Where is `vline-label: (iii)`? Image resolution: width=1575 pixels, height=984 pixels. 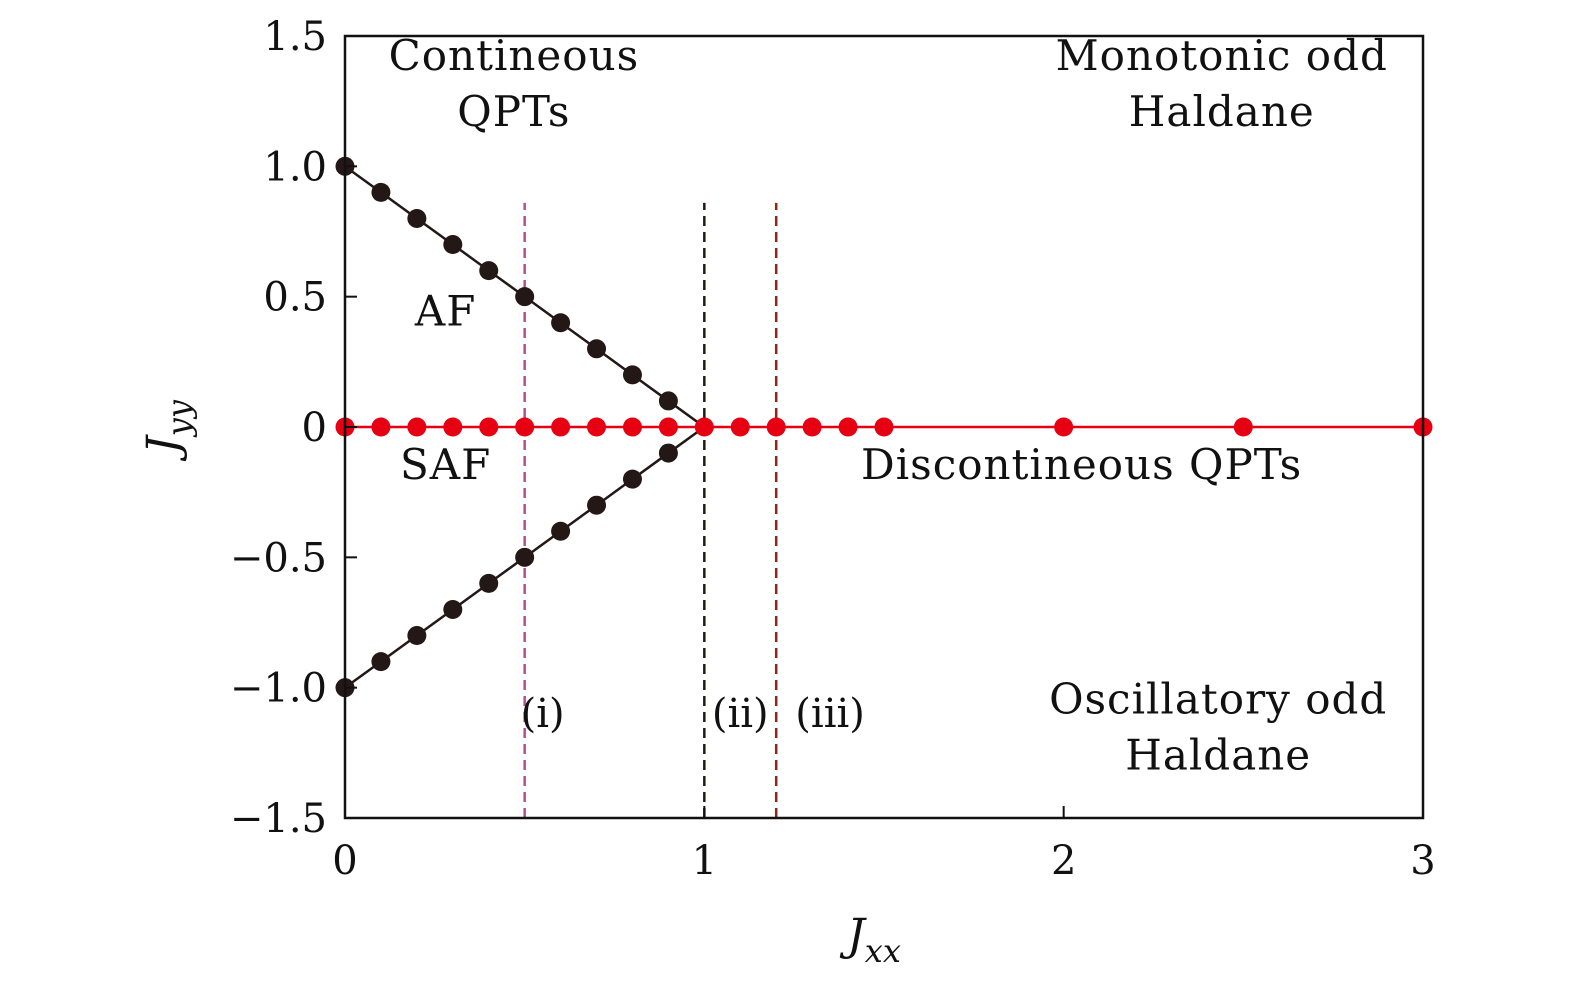 vline-label: (iii) is located at coordinates (830, 714).